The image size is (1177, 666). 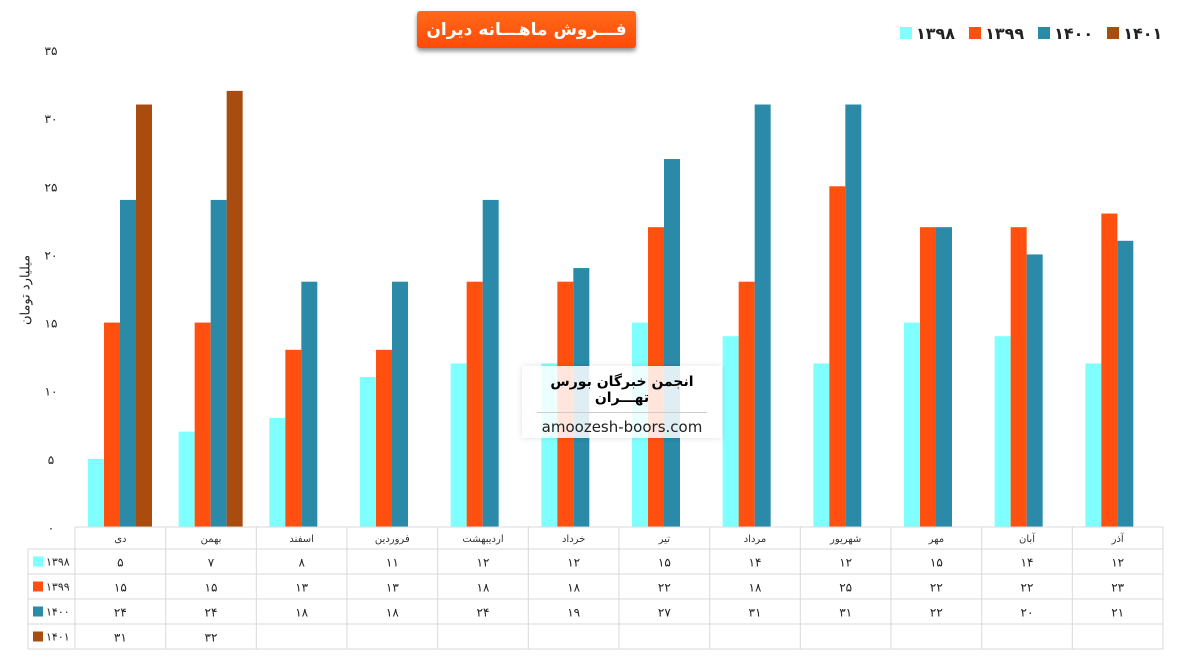 What do you see at coordinates (120, 613) in the screenshot?
I see `table-value: ۲۴` at bounding box center [120, 613].